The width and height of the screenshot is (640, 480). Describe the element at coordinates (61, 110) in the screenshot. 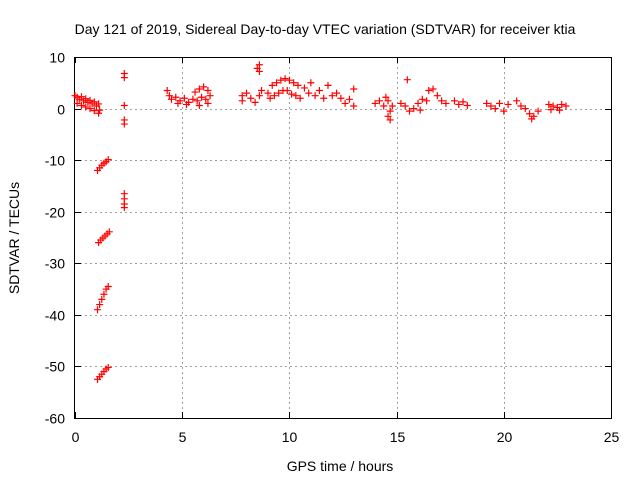

I see `y-tick-label: 0` at that location.